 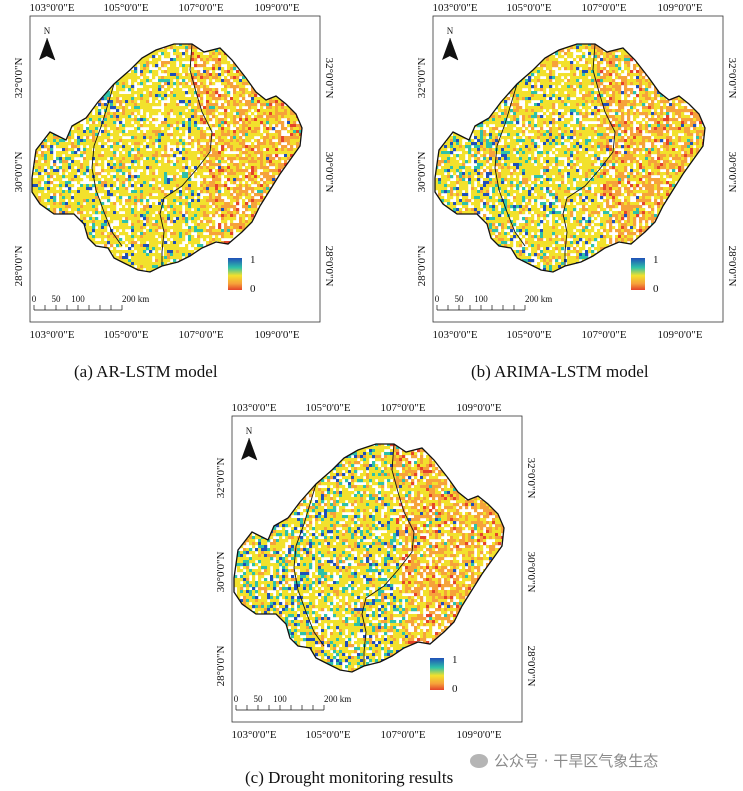 What do you see at coordinates (479, 761) in the screenshot?
I see `wechat-icon` at bounding box center [479, 761].